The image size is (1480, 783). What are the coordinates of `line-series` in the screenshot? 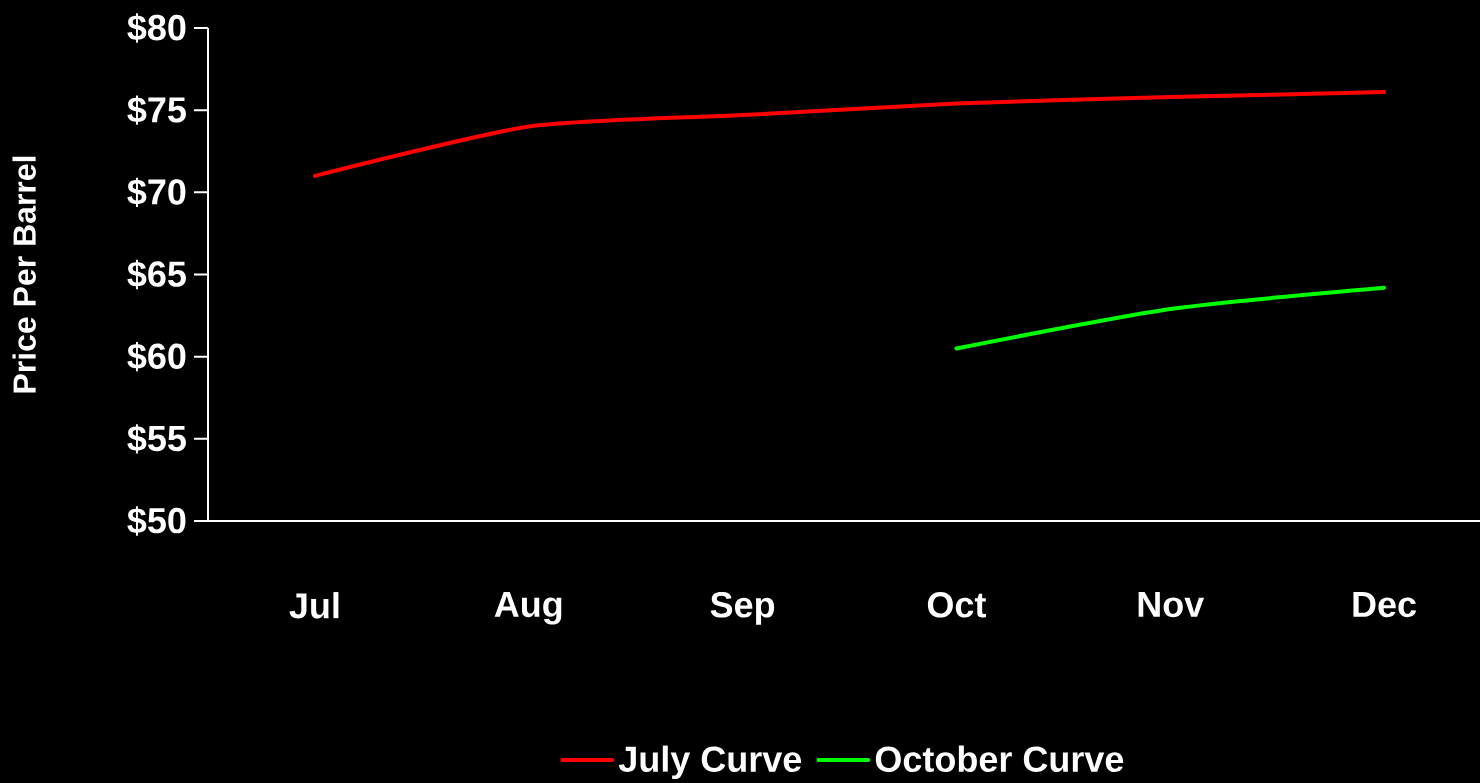 It's located at (849, 134).